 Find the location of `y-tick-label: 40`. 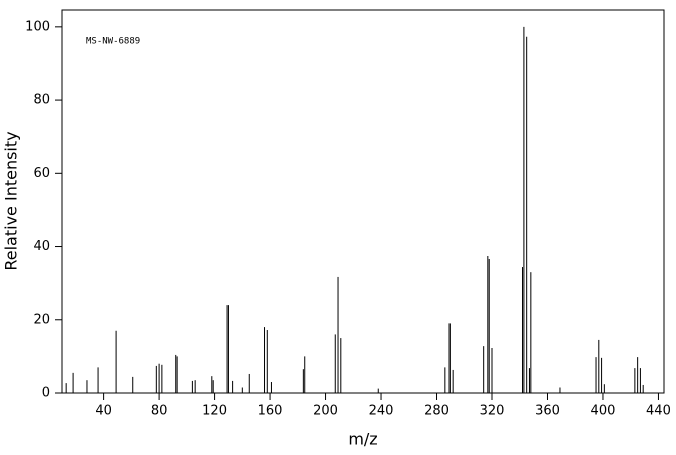

y-tick-label: 40 is located at coordinates (41, 246).